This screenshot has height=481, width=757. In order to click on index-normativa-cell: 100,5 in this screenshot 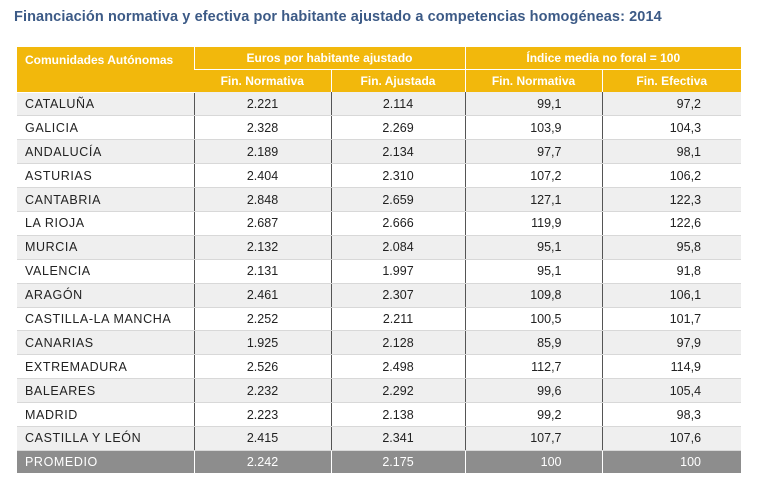, I will do `click(533, 319)`.